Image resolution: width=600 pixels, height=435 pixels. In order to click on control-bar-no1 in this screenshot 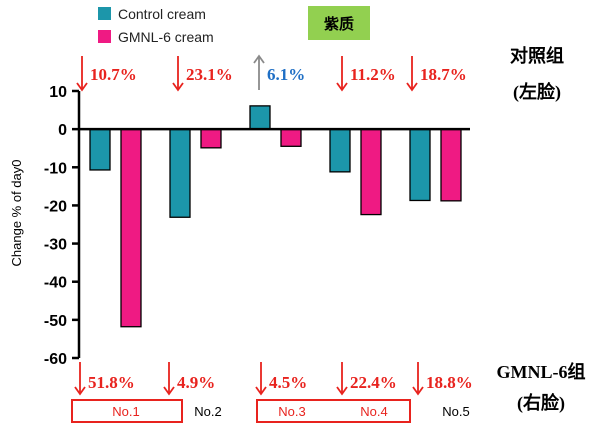, I will do `click(100, 149)`.